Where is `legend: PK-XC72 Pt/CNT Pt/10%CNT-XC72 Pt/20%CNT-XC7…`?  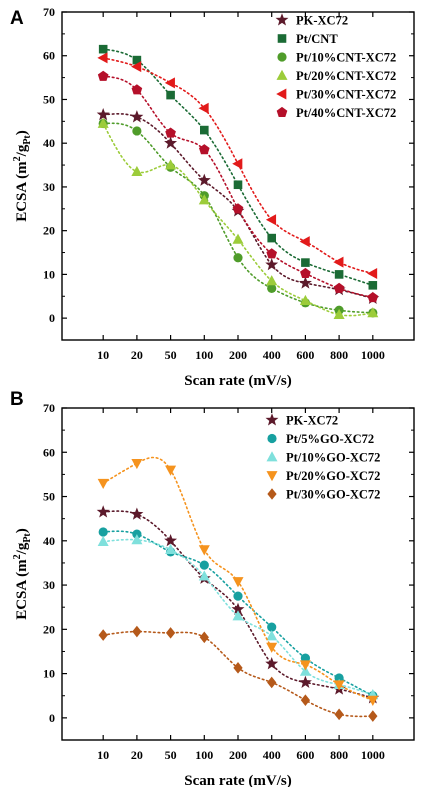
legend: PK-XC72 Pt/CNT Pt/10%CNT-XC72 Pt/20%CNT-XC7… is located at coordinates (335, 66).